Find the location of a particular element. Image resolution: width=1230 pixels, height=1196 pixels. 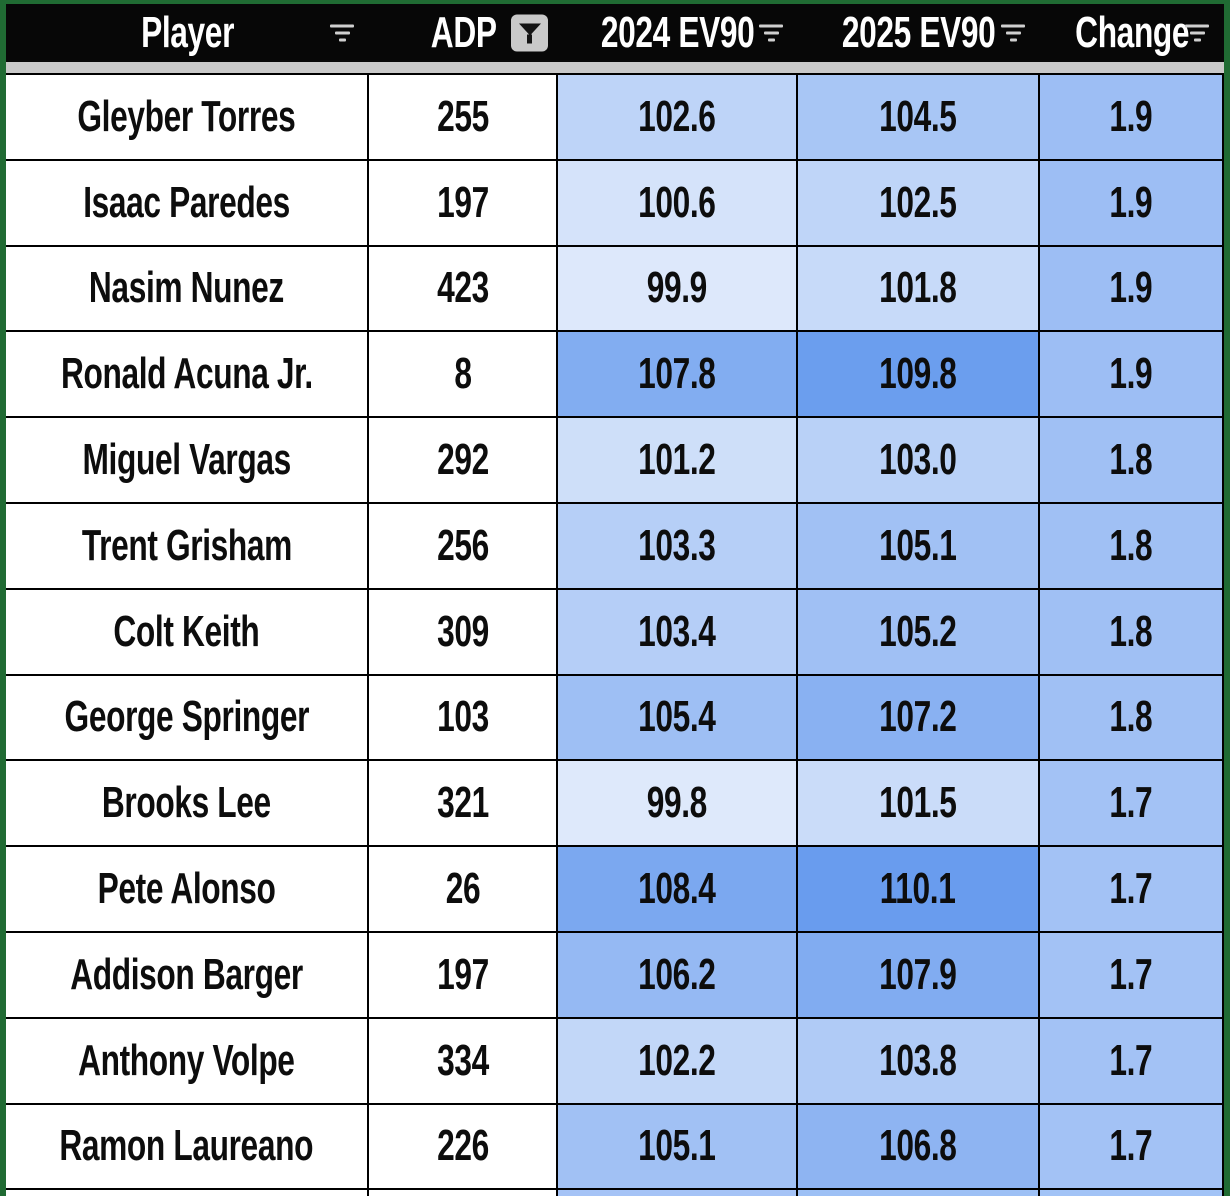

header-adp: ADP is located at coordinates (463, 33).